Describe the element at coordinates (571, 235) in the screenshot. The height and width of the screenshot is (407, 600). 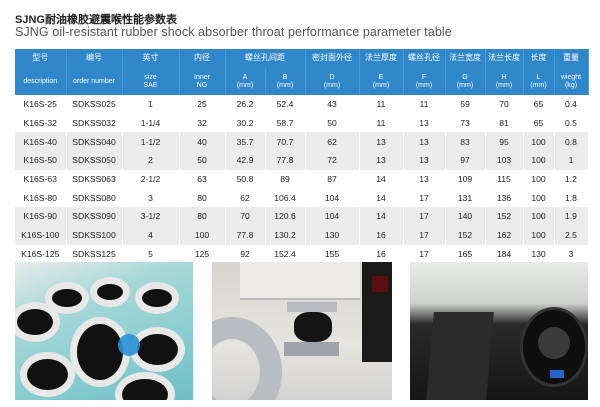
I see `table-cell: 2.5` at that location.